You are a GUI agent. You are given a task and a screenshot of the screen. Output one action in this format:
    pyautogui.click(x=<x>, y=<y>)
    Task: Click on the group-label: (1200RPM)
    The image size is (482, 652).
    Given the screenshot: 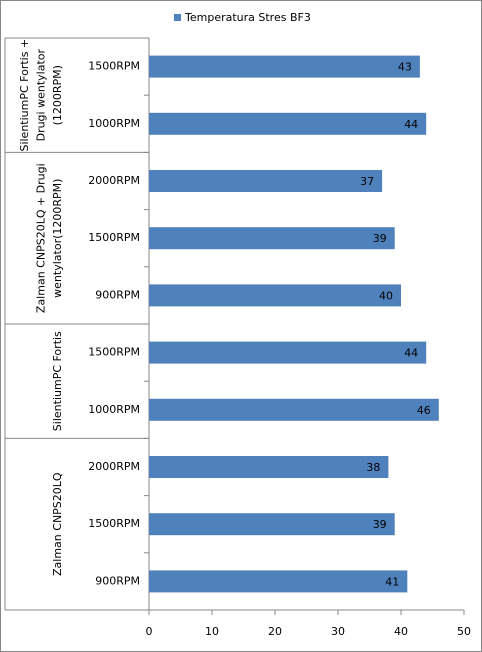 What is the action you would take?
    pyautogui.click(x=57, y=95)
    